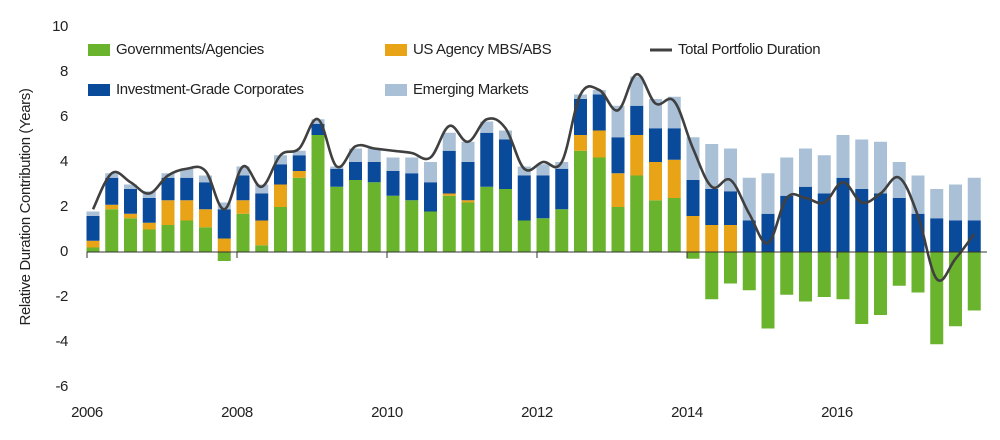  Describe the element at coordinates (210, 89) in the screenshot. I see `legend-label: Investment-Grade Corporates` at that location.